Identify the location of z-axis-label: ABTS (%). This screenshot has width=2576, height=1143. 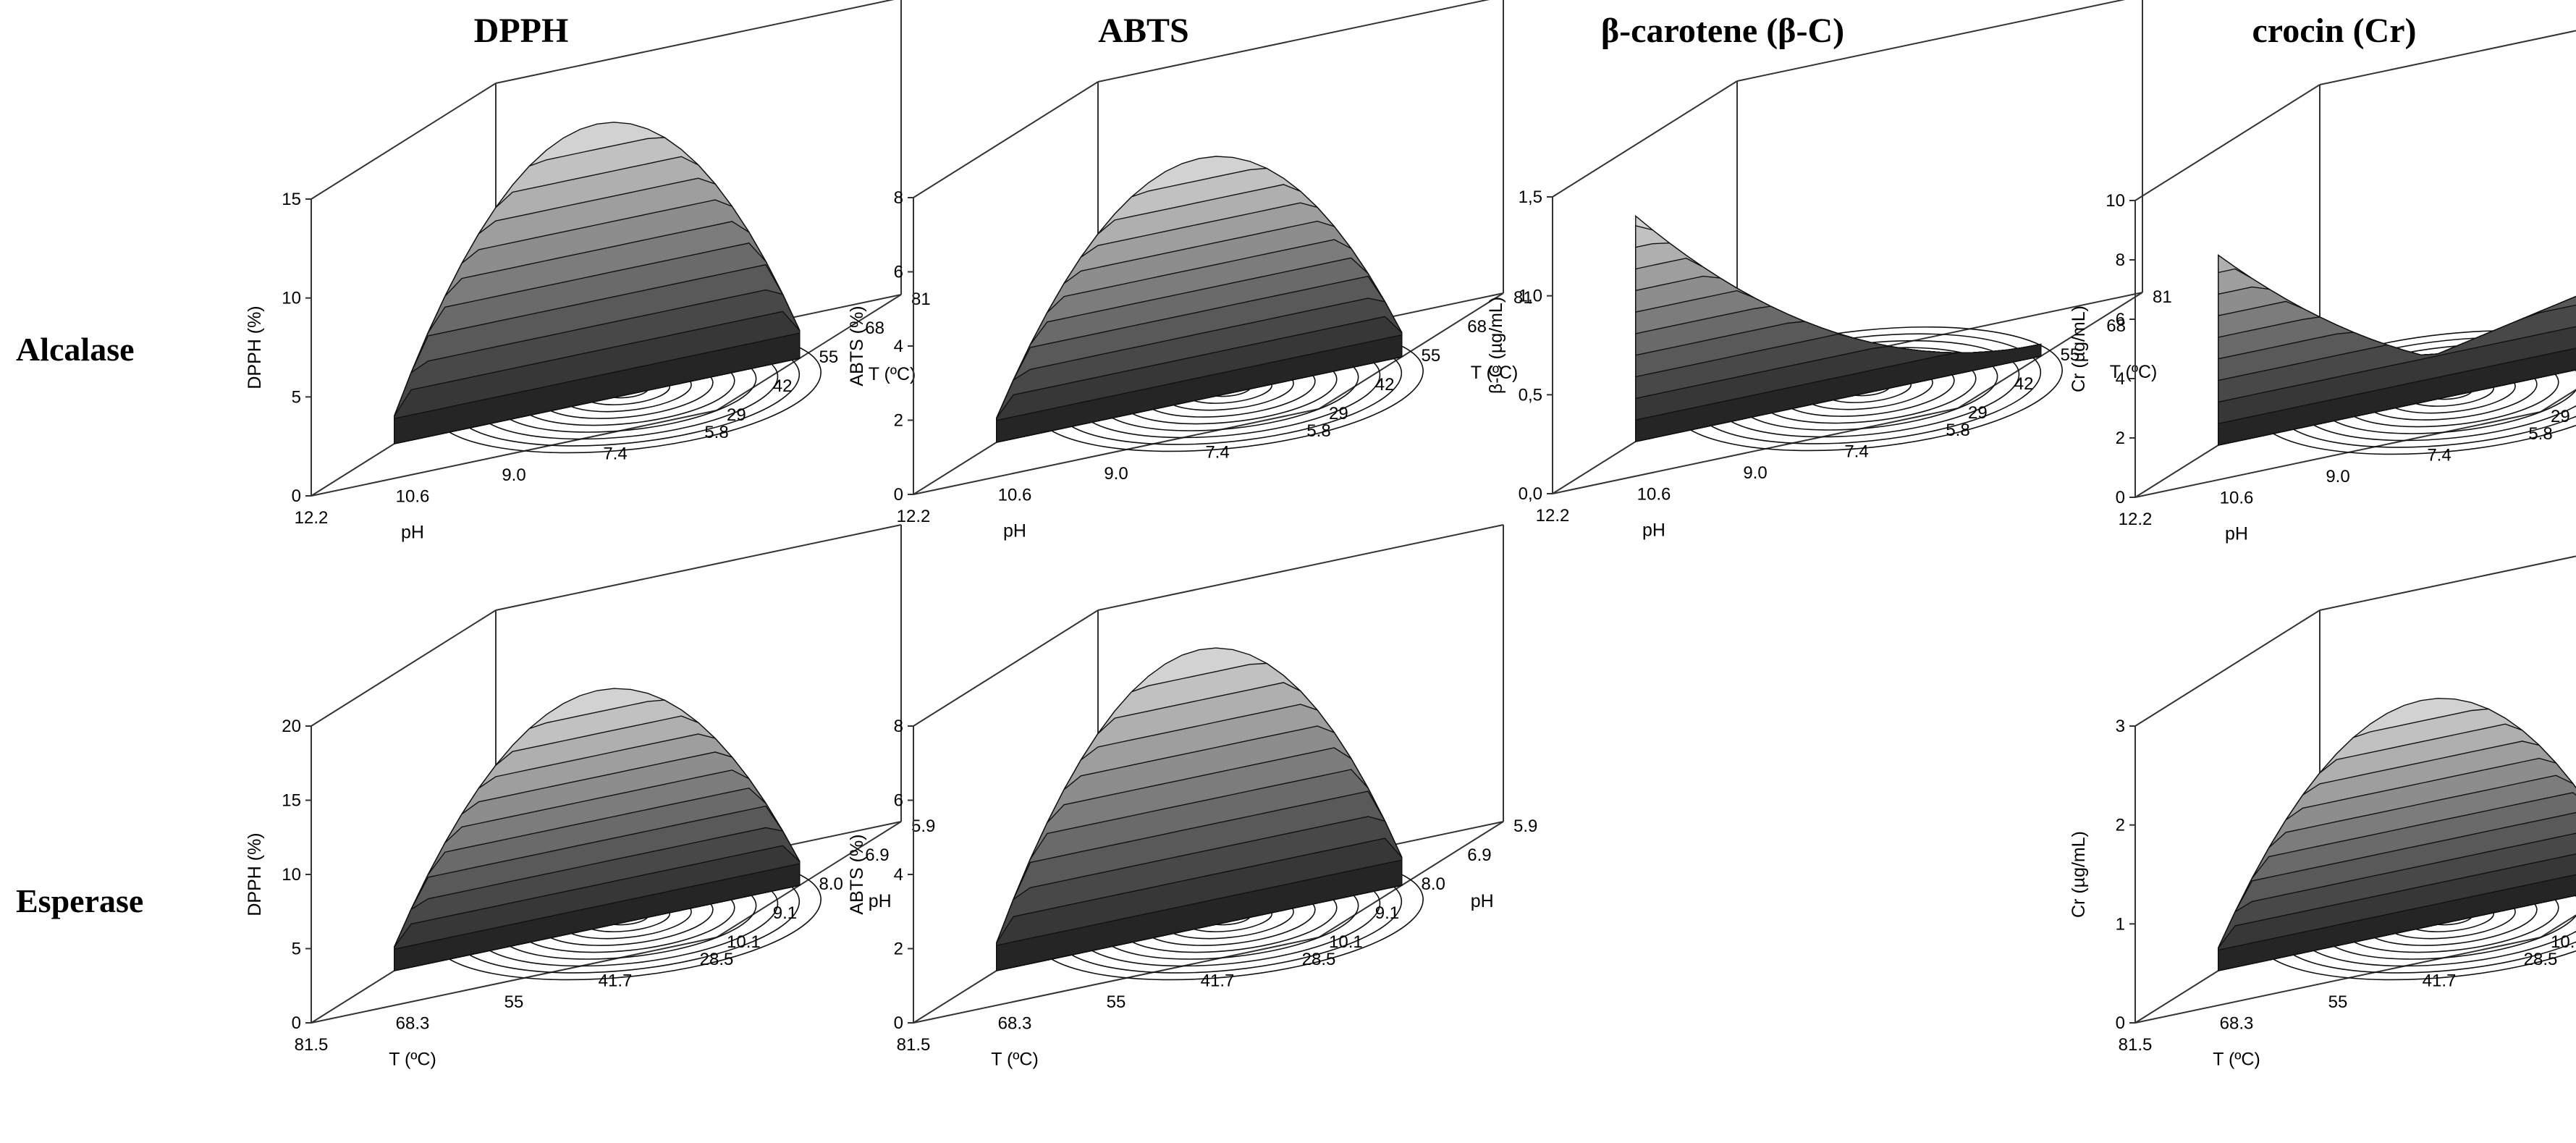
(857, 874).